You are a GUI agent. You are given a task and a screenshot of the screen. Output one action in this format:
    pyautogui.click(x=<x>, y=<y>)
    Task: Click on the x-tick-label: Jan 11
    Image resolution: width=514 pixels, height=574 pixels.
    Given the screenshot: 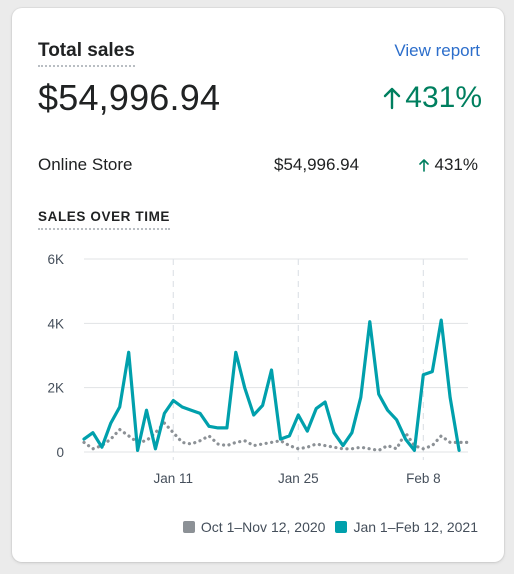 What is the action you would take?
    pyautogui.click(x=174, y=478)
    